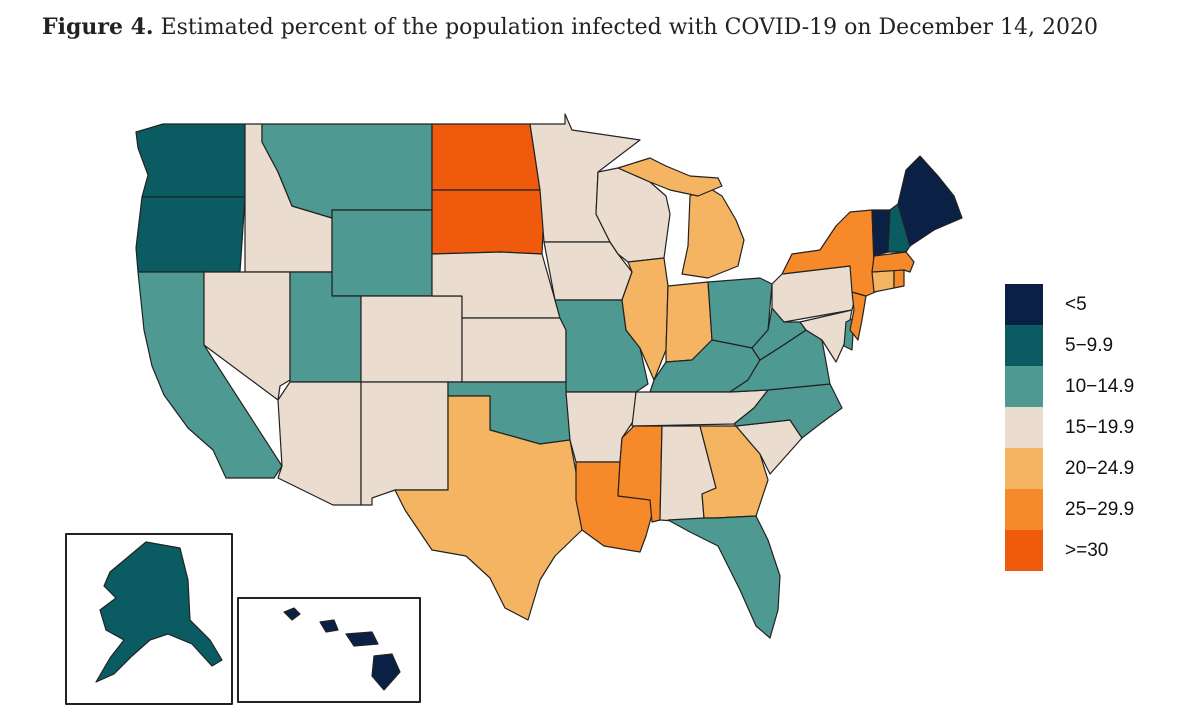  I want to click on state-WA, so click(190, 160).